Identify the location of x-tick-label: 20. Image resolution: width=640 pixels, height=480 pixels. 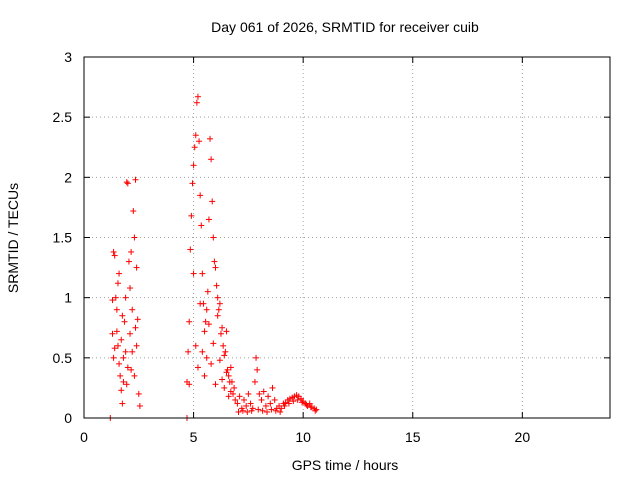
(523, 437).